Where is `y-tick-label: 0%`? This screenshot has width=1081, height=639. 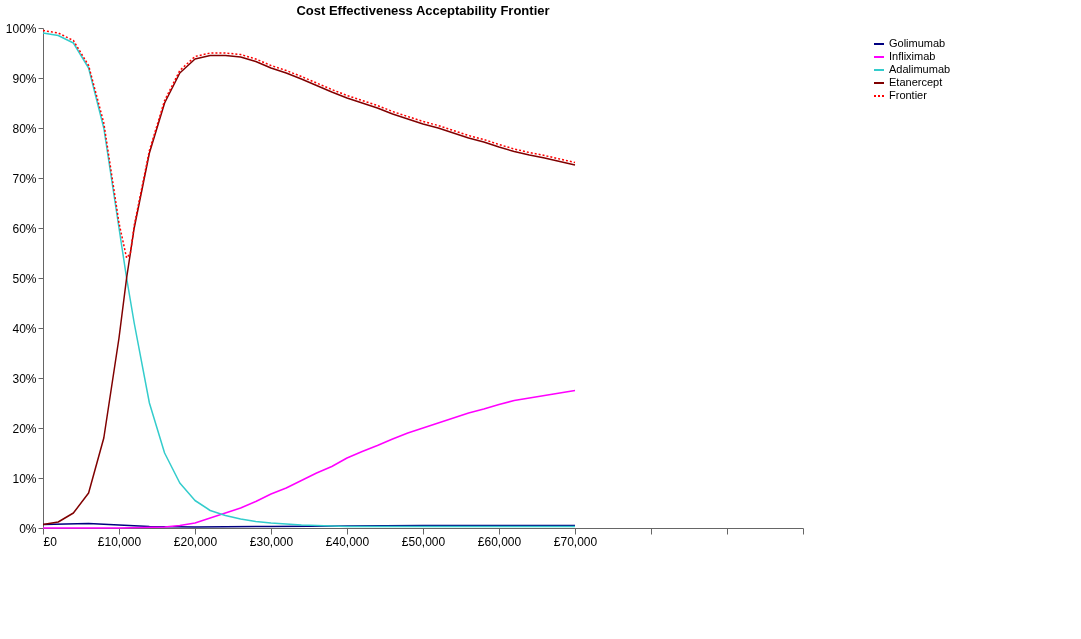
y-tick-label: 0% is located at coordinates (28, 528).